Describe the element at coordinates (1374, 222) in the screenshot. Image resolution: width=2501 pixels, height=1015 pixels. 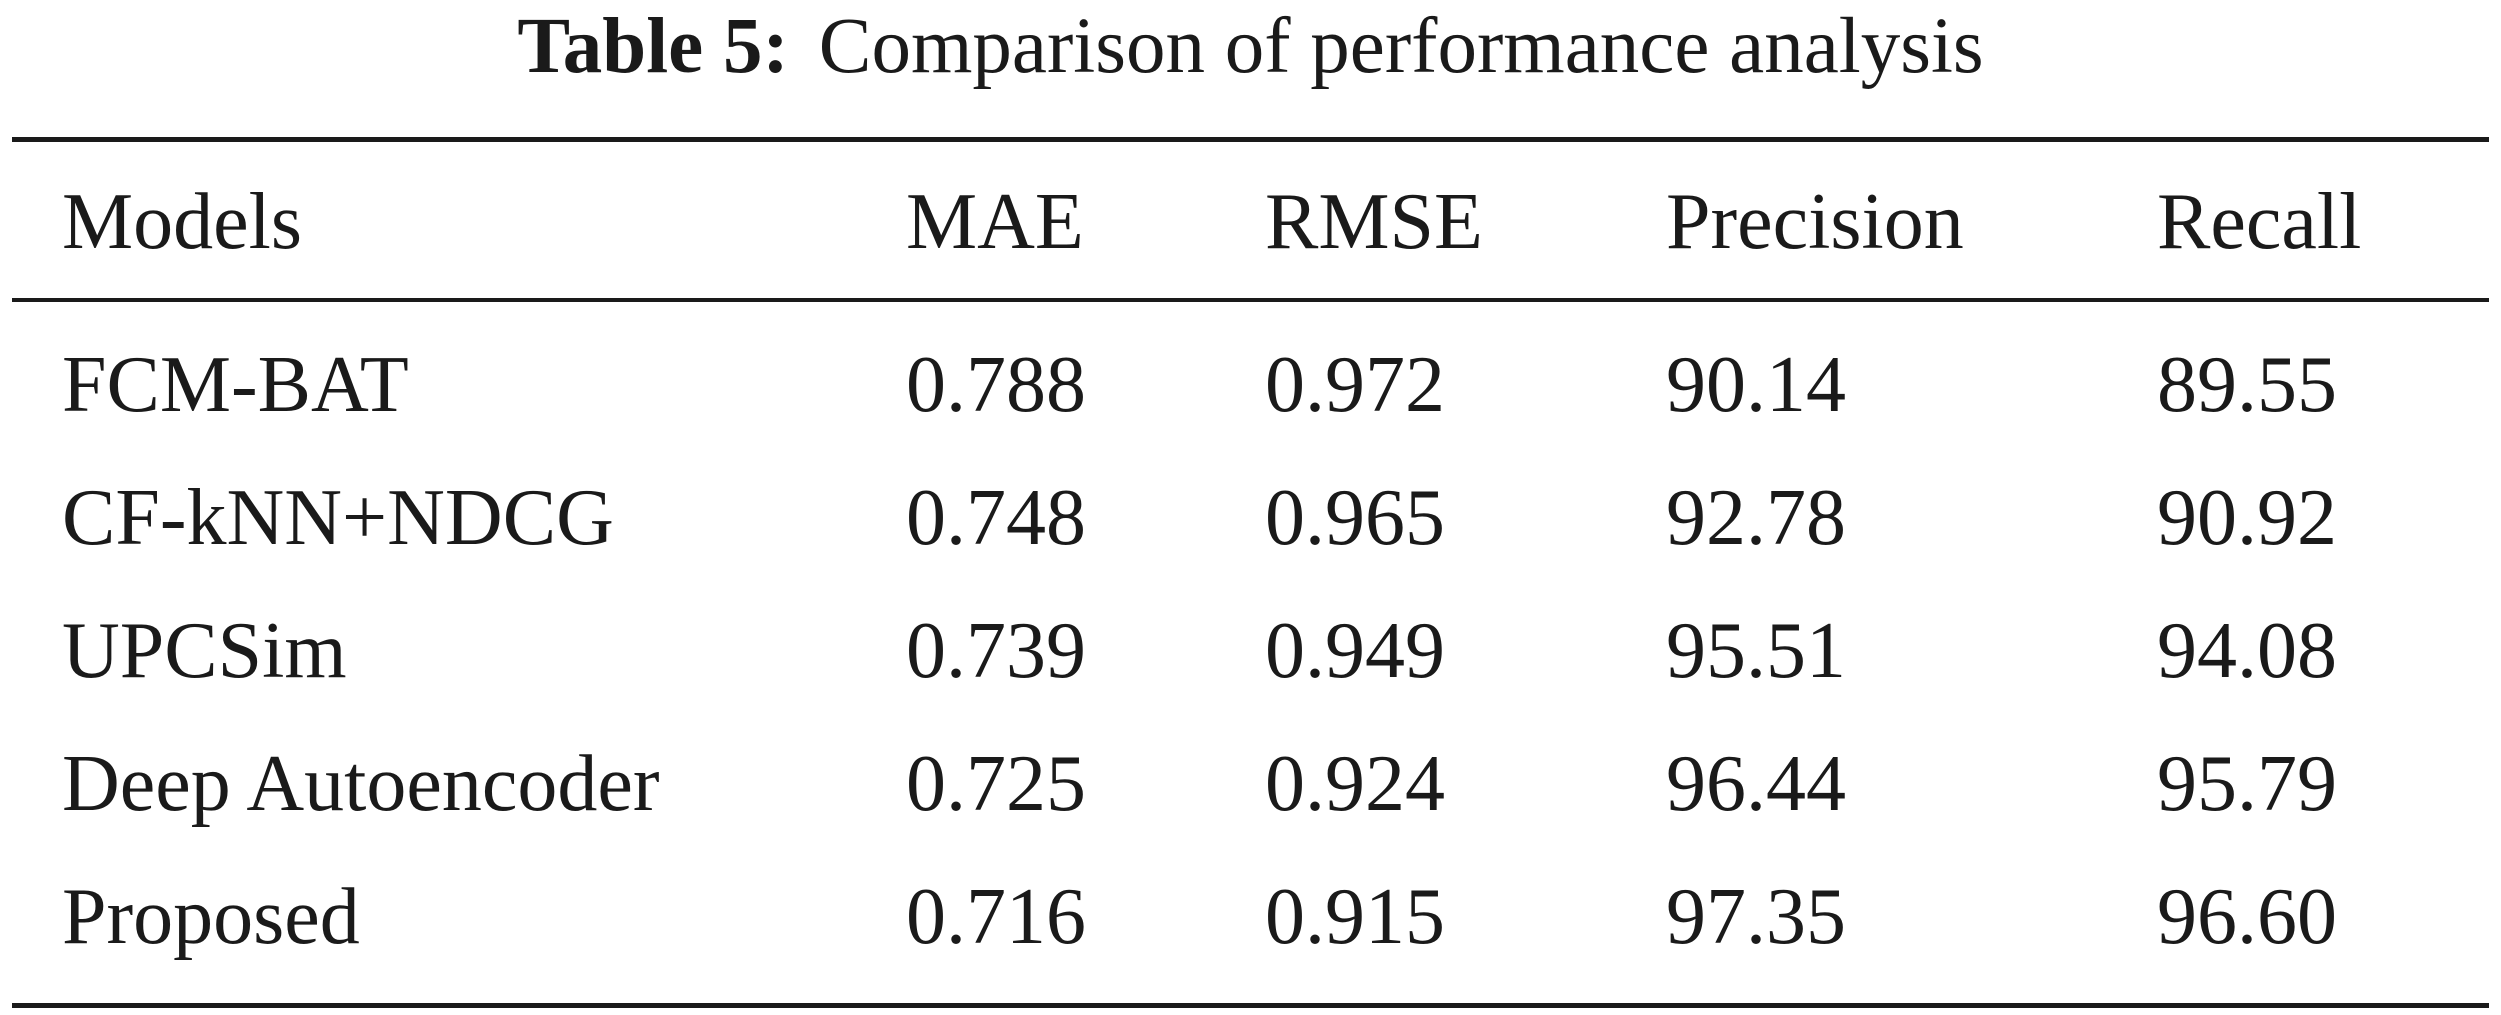
I see `column-header-rmse: RMSE` at that location.